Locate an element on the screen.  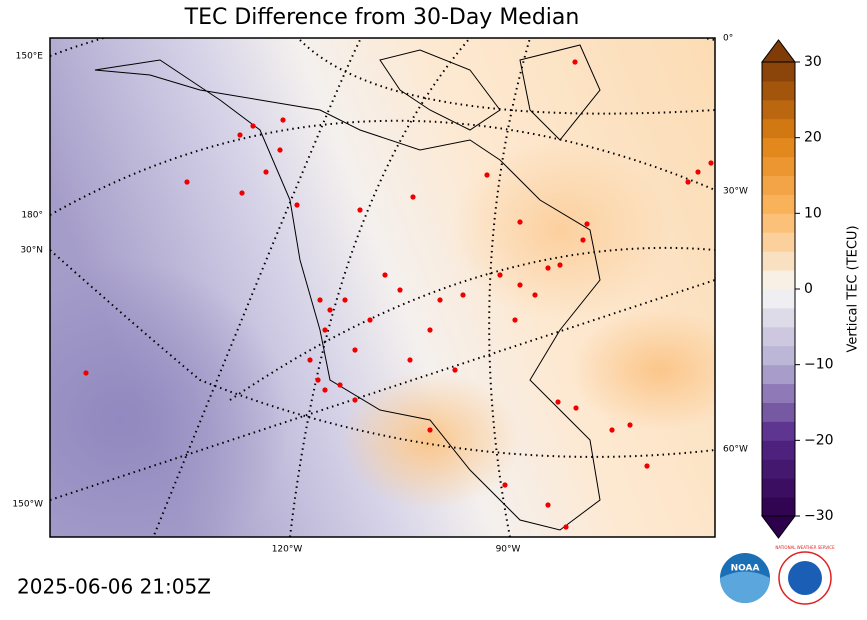
lon-label: 180° is located at coordinates (32, 216).